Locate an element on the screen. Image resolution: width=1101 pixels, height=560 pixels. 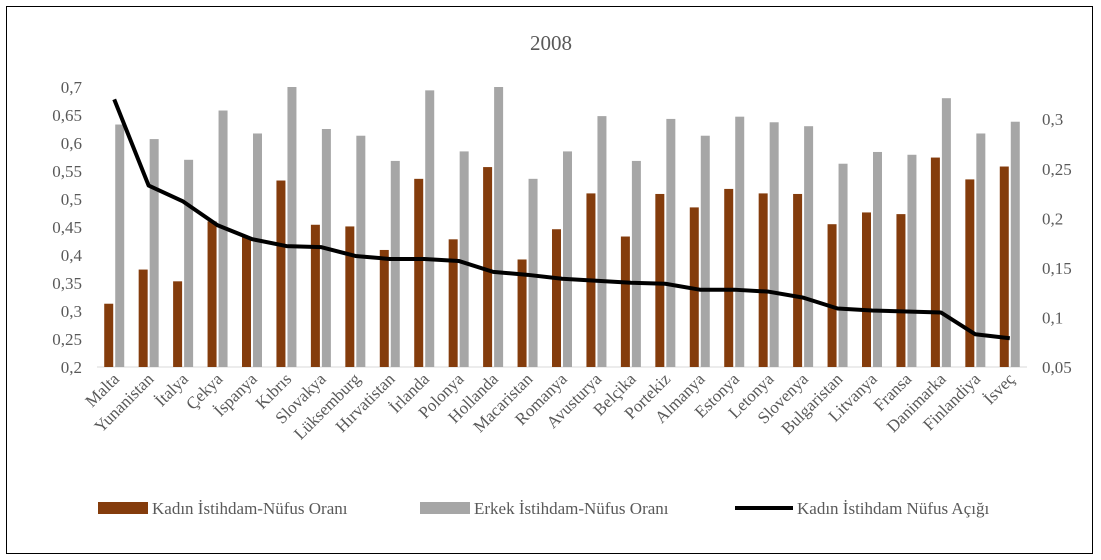
y-right-tick-label: 0,3 is located at coordinates (1052, 119).